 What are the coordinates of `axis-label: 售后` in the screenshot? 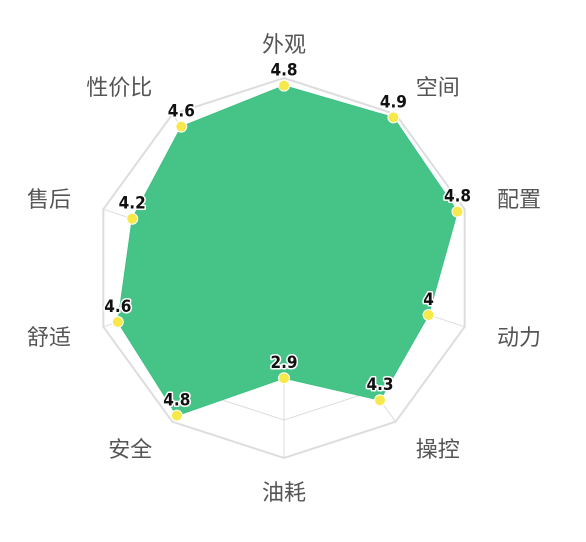 It's located at (49, 200).